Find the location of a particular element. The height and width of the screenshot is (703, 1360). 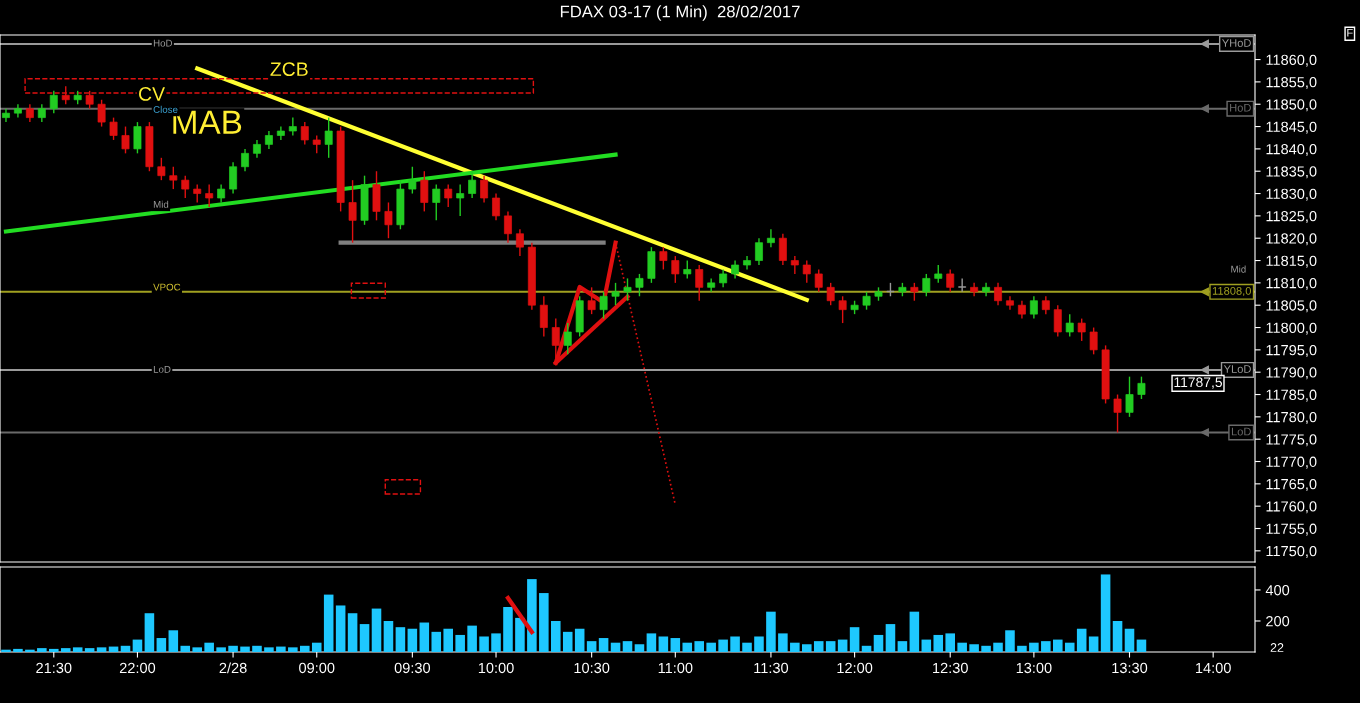

x-tick-label: 13:00 is located at coordinates (1034, 668).